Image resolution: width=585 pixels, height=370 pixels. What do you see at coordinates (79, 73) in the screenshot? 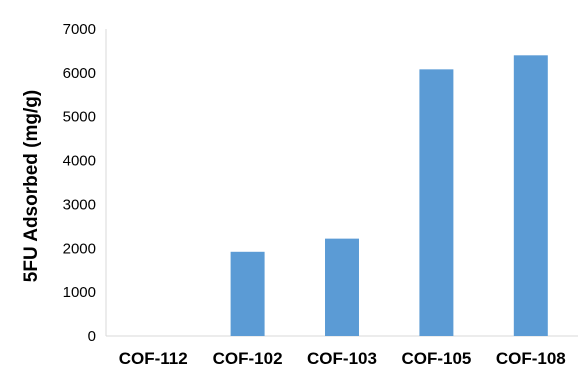
I see `y-tick-label: 6000` at bounding box center [79, 73].